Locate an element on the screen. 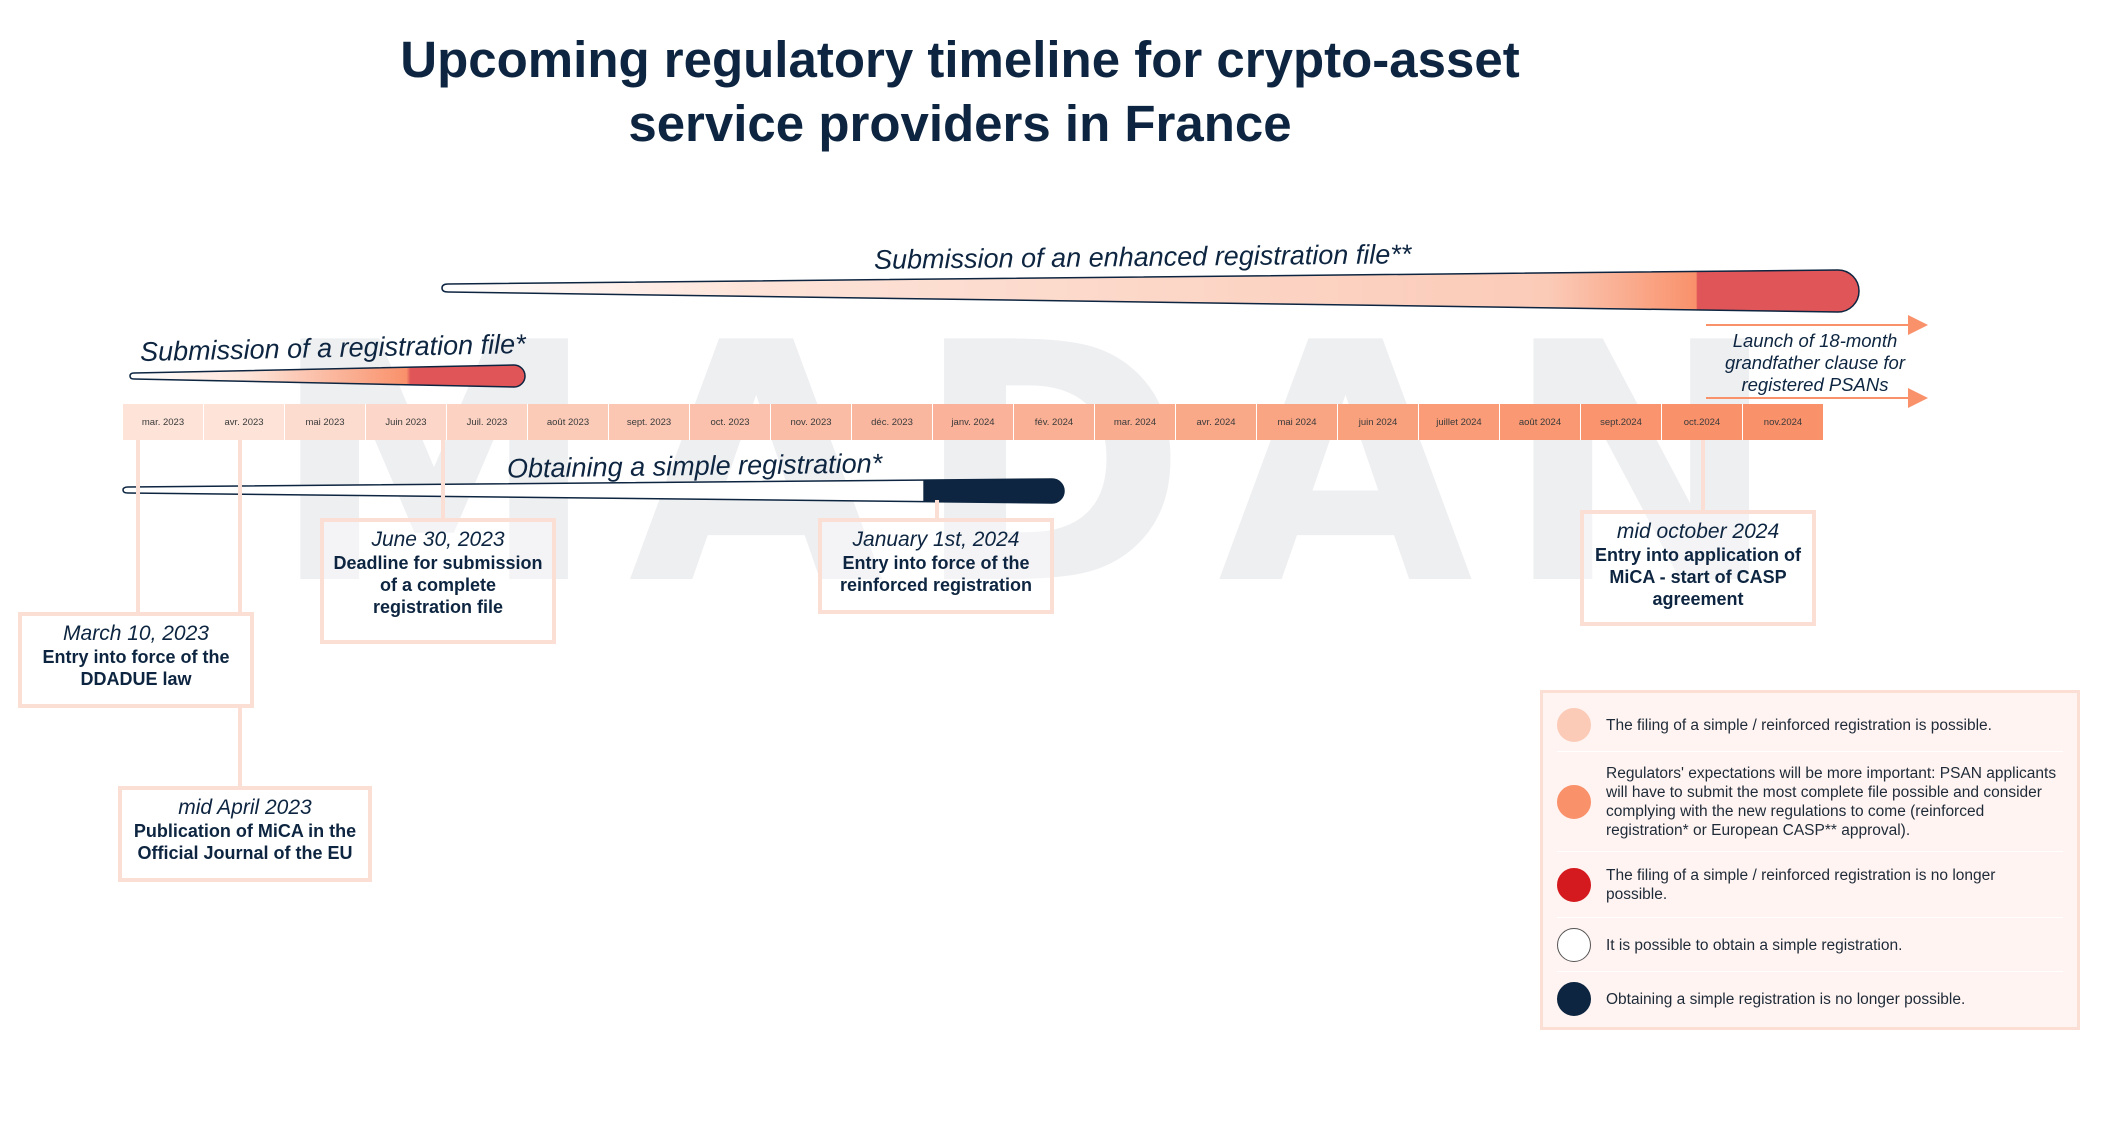 This screenshot has height=1122, width=2106. simple-registration-label: Obtaining a simple registration* is located at coordinates (694, 466).